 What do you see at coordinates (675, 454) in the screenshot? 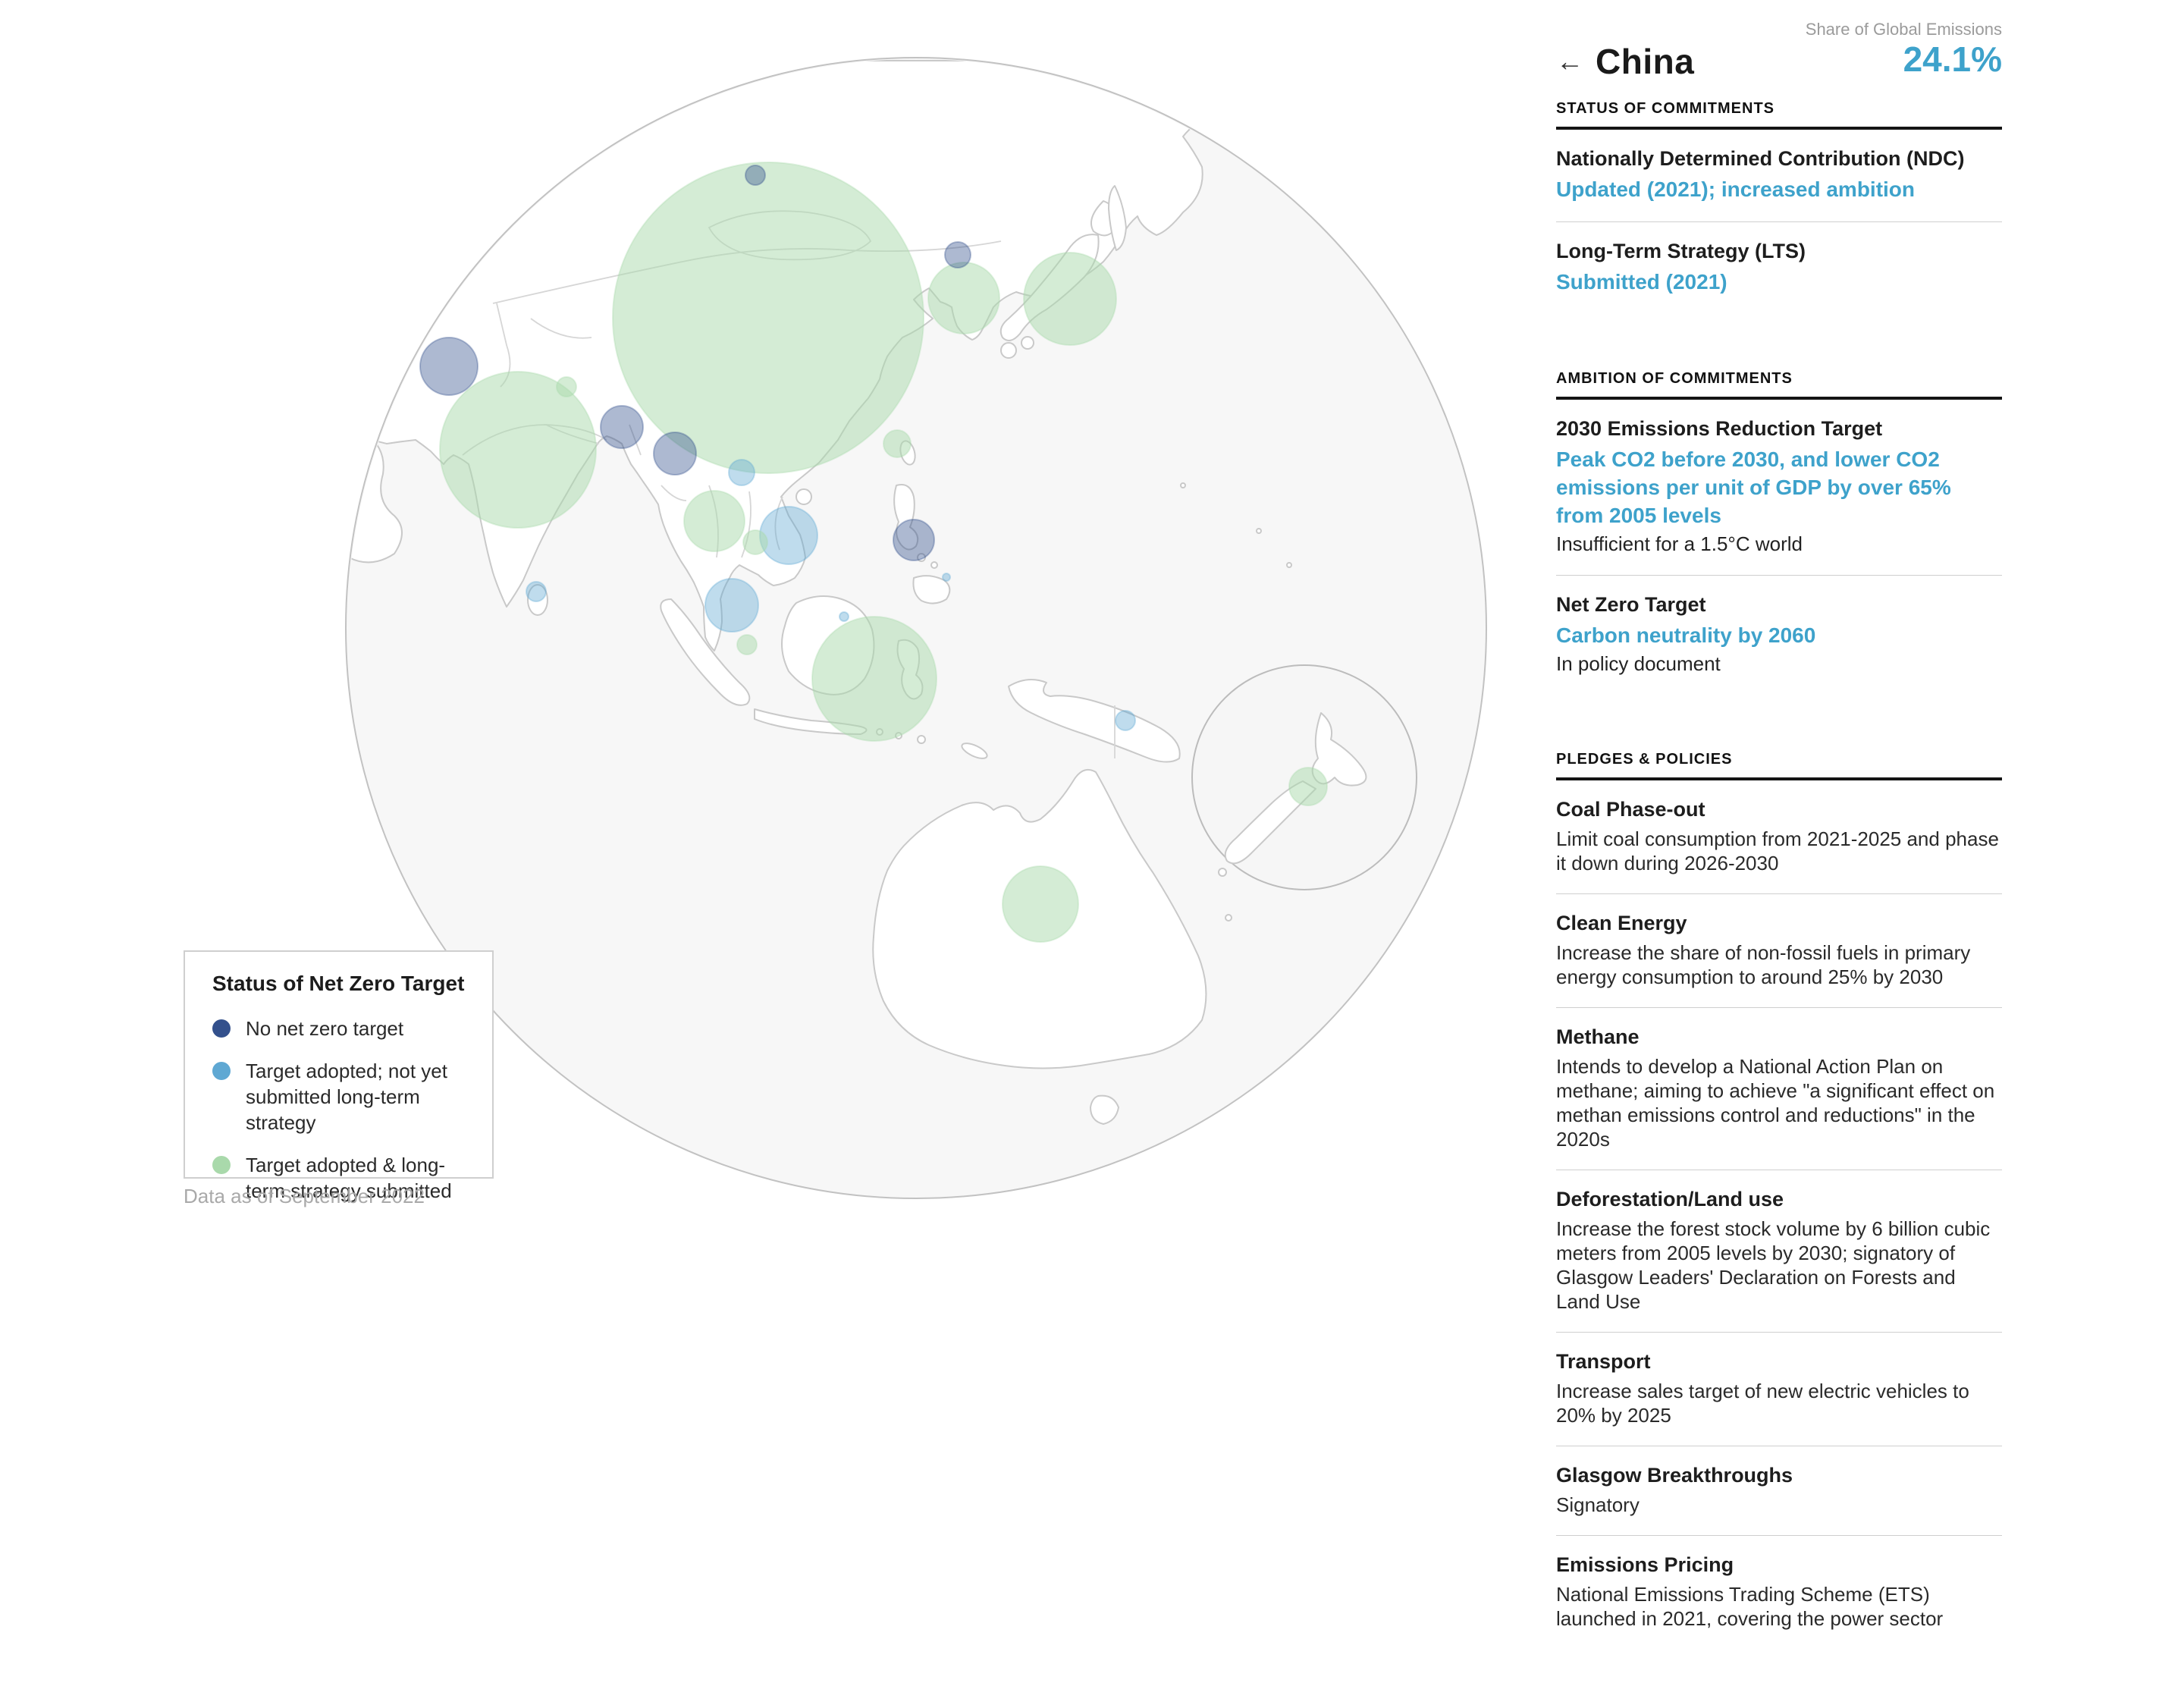
I see `map-bubble-myanmar` at bounding box center [675, 454].